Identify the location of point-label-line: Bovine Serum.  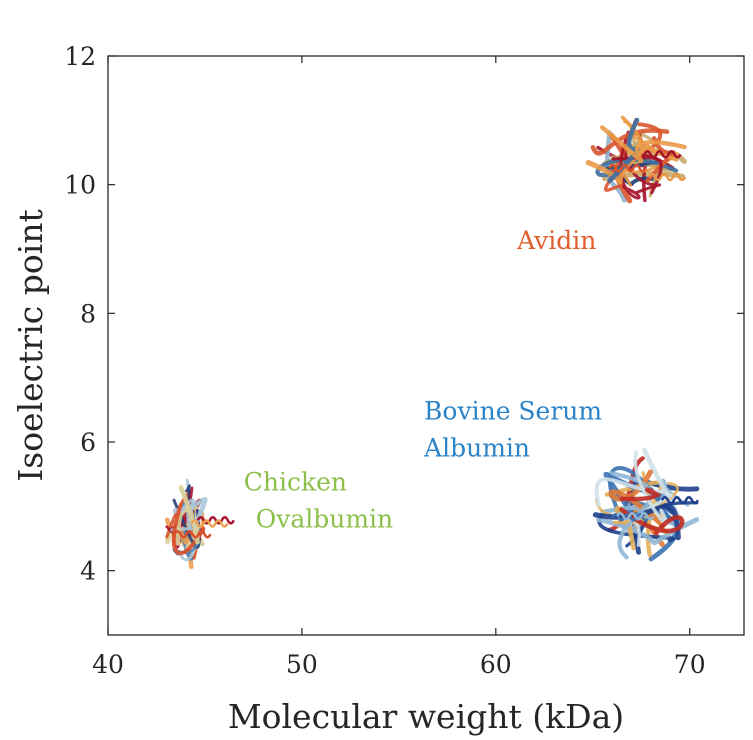
(513, 410).